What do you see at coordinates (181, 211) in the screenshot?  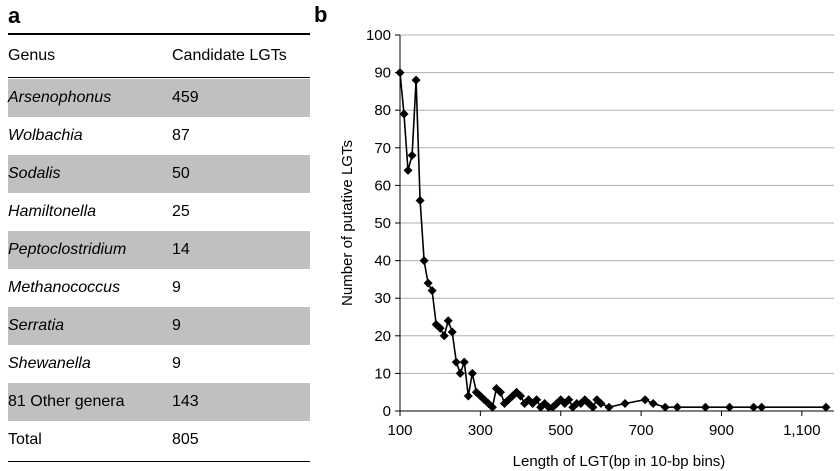 I see `candidate-lgts-cell: 25` at bounding box center [181, 211].